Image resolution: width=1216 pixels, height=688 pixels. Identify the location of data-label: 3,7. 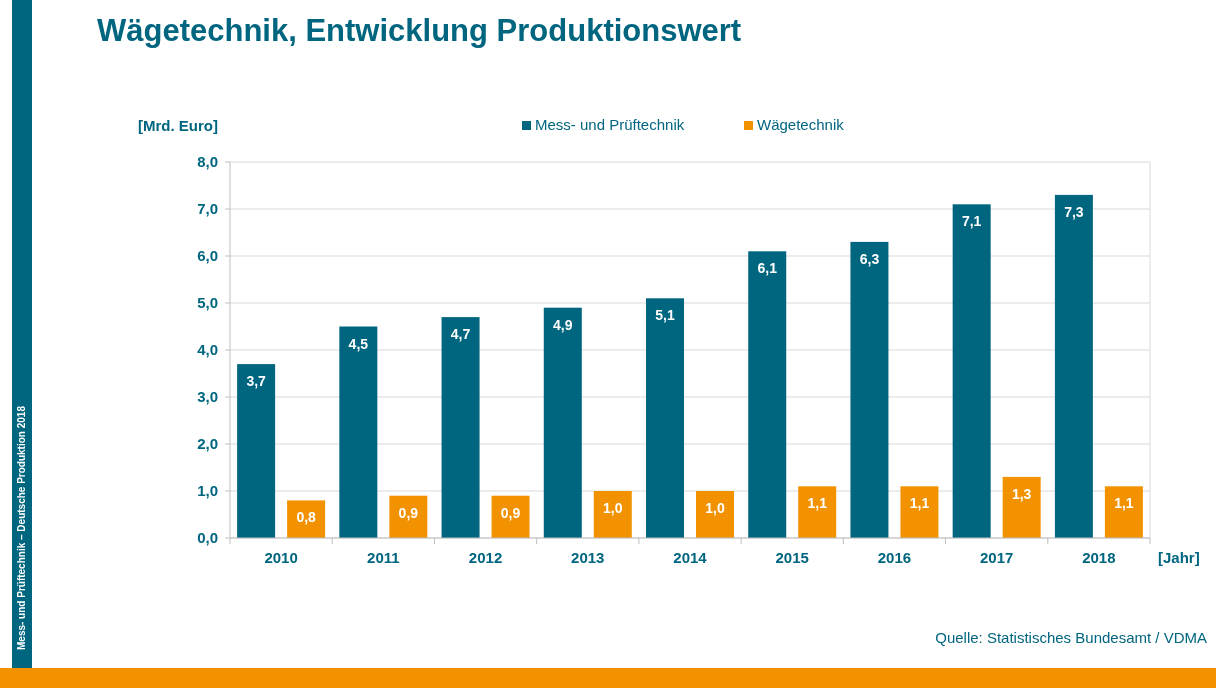
(256, 381).